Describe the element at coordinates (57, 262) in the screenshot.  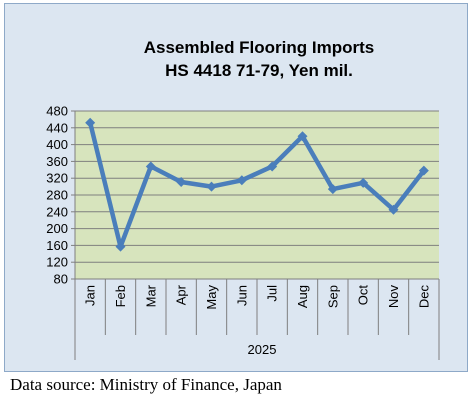
I see `y-tick-label: 120` at that location.